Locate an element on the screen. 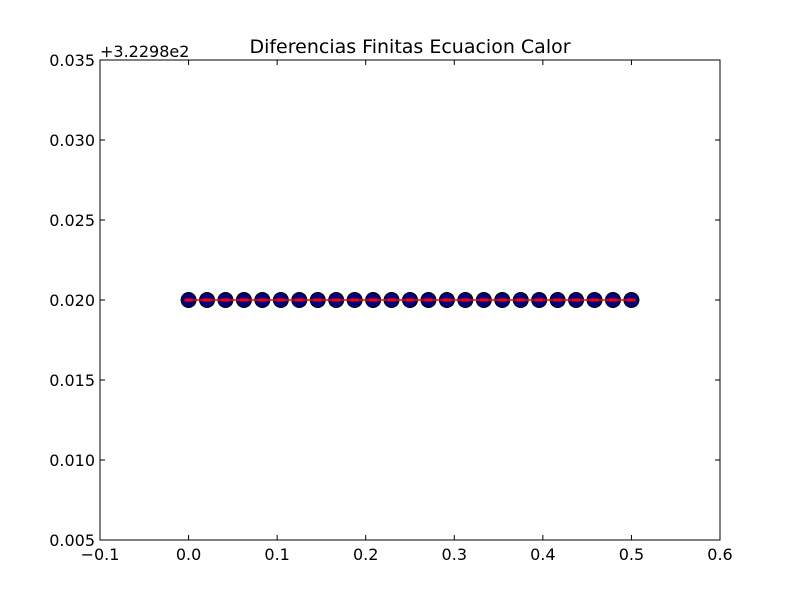  y-tick-label: 0.005 is located at coordinates (72, 540).